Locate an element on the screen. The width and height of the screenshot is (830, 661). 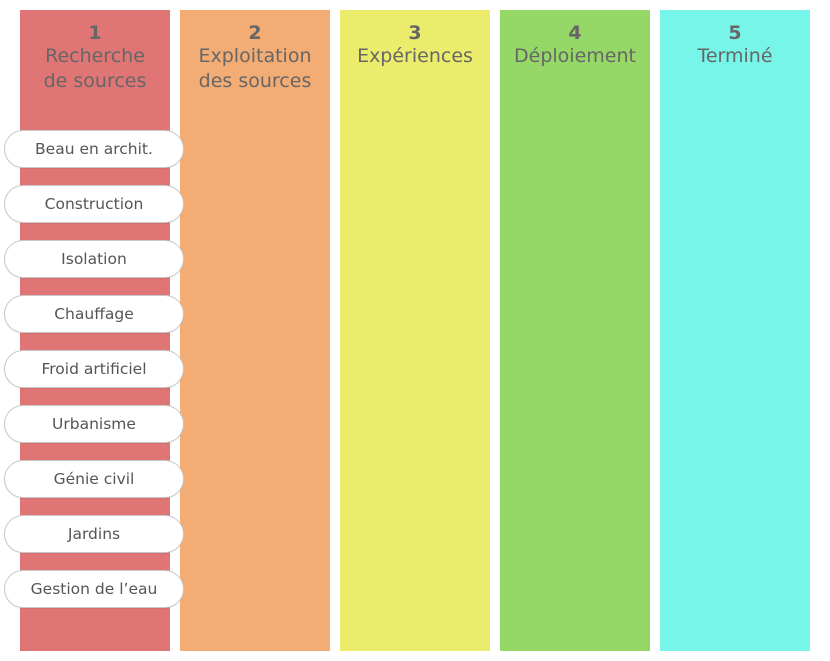
column-number: 1 is located at coordinates (95, 33).